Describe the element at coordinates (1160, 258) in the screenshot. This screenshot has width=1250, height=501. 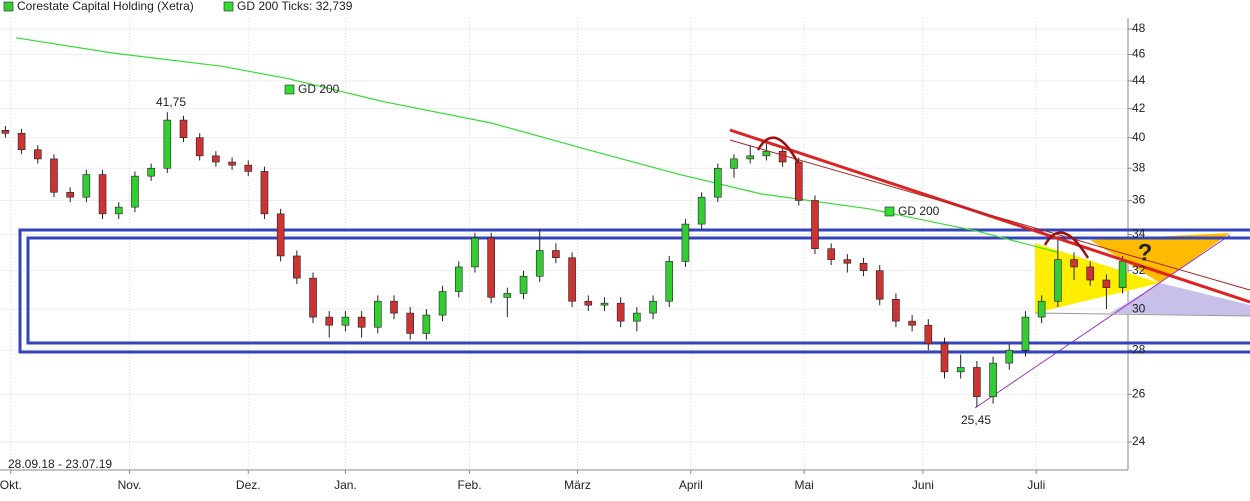
I see `triangle-orange` at that location.